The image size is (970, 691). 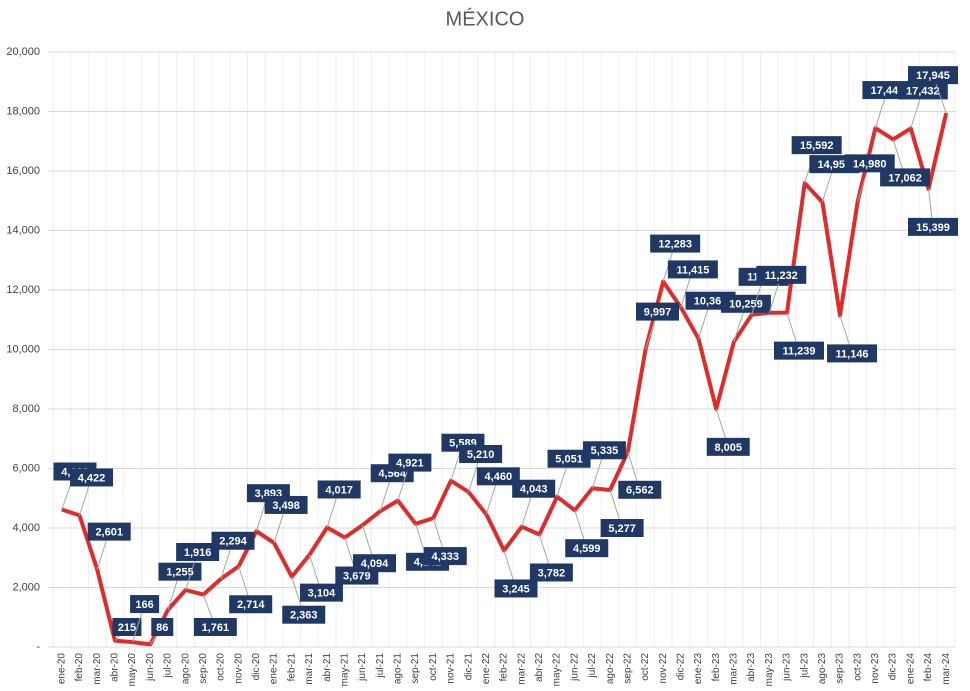 I want to click on x-tick-label: sep-21, so click(x=415, y=668).